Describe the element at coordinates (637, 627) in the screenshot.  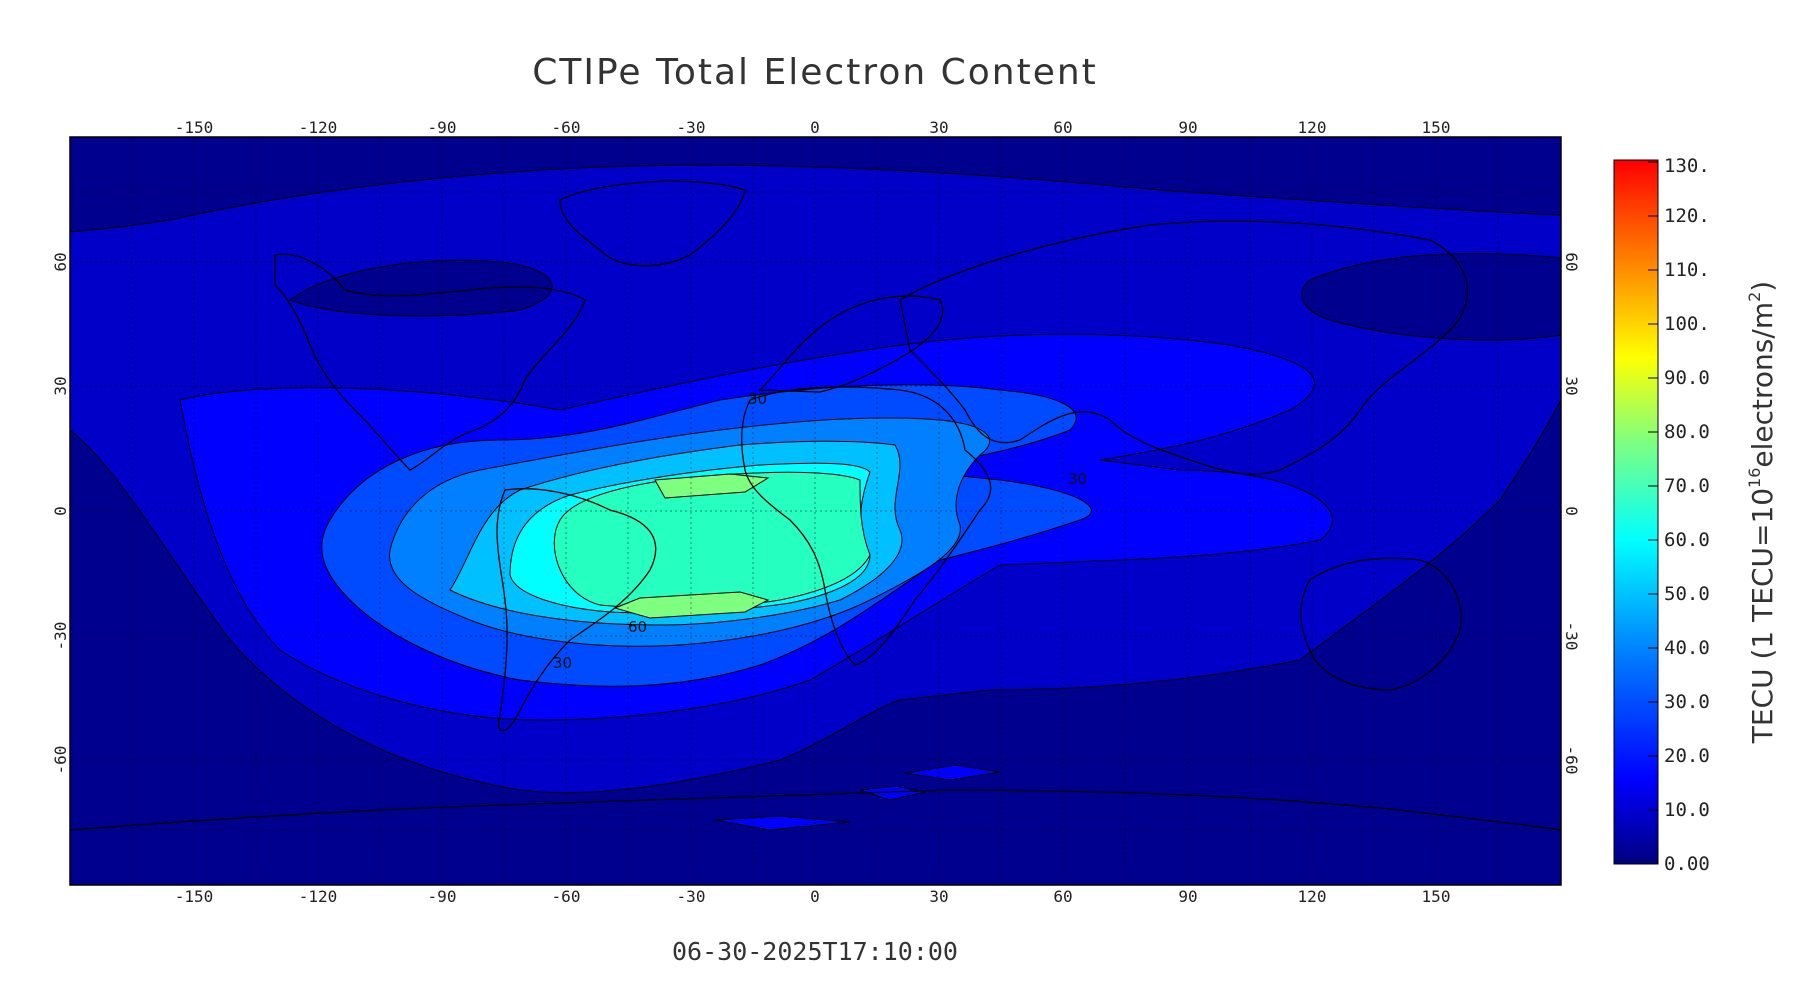
I see `contour-label: 60` at that location.